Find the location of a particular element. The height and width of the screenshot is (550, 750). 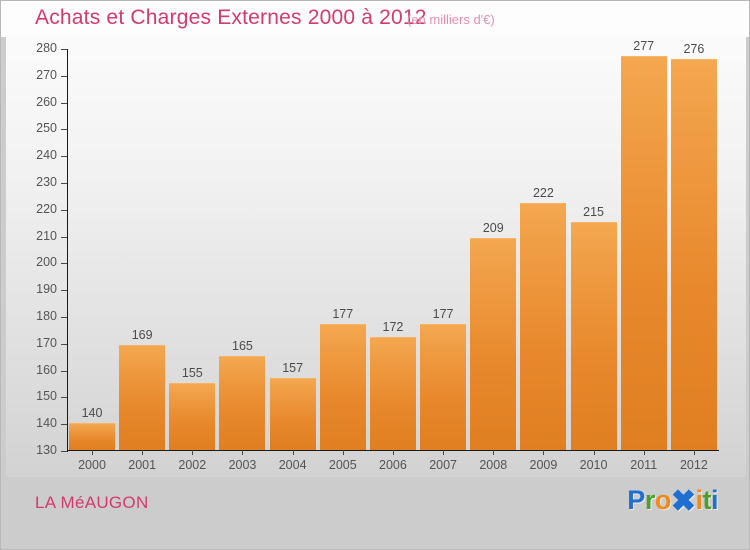

logo-letter-p: P is located at coordinates (636, 500).